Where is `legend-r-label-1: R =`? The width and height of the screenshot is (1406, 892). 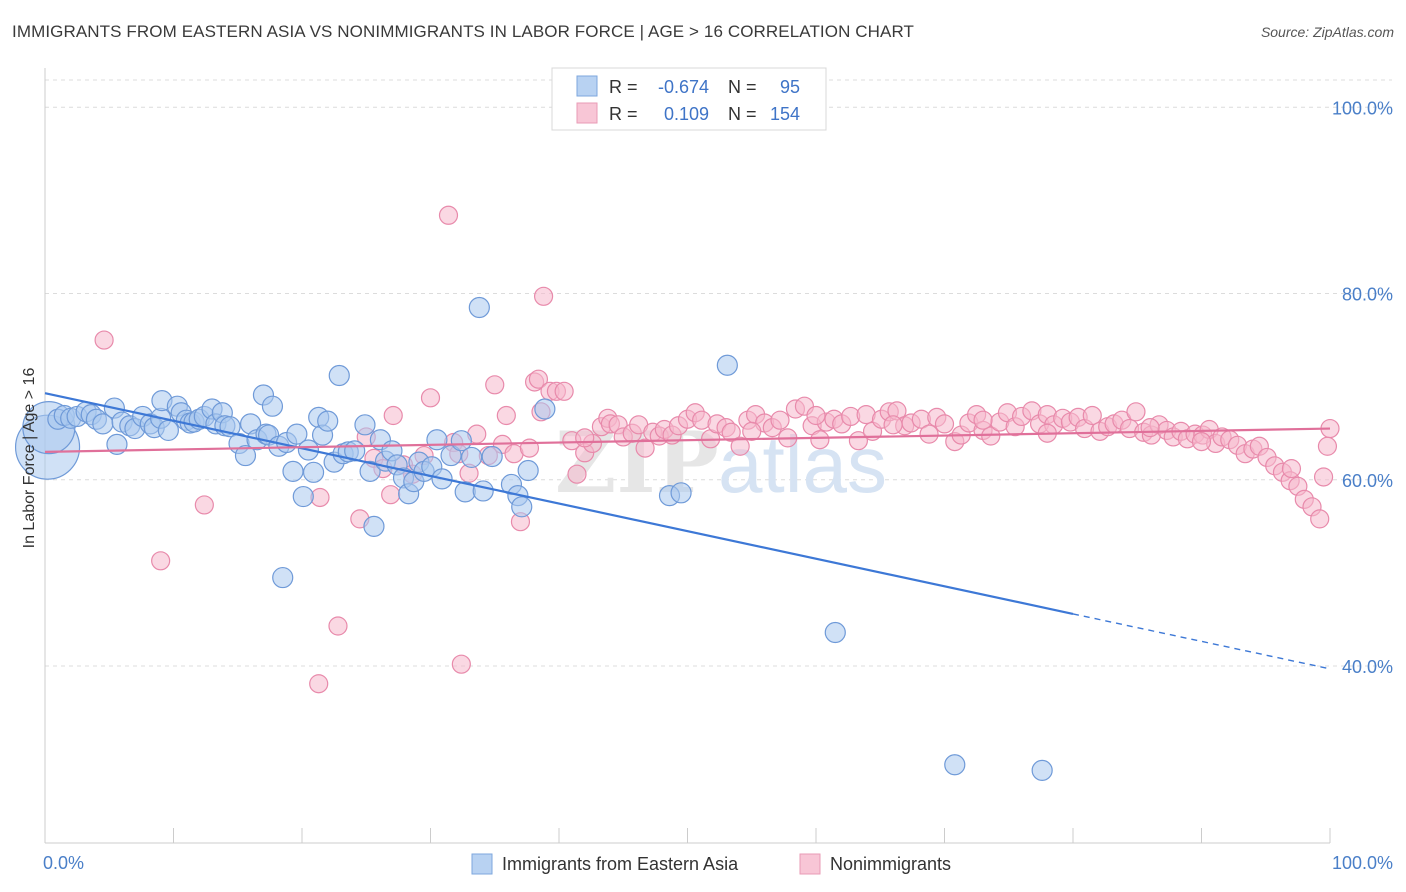 legend-r-label-1: R = is located at coordinates (623, 87).